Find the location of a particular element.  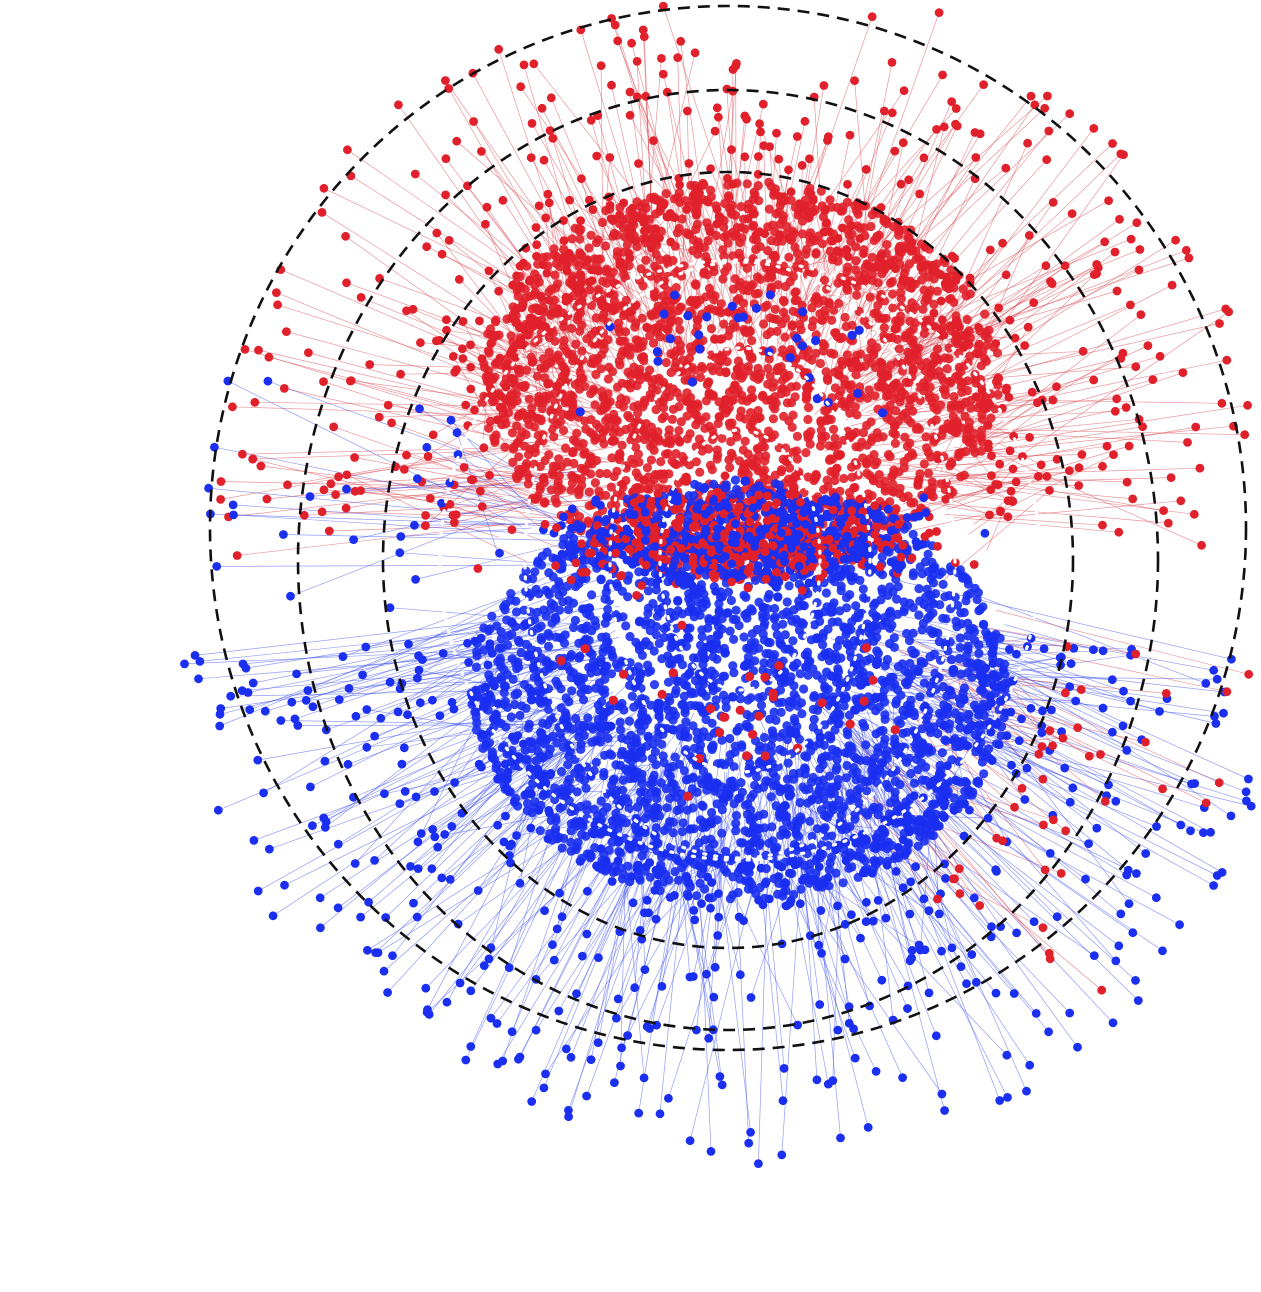

blue-core-node is located at coordinates (787, 602).